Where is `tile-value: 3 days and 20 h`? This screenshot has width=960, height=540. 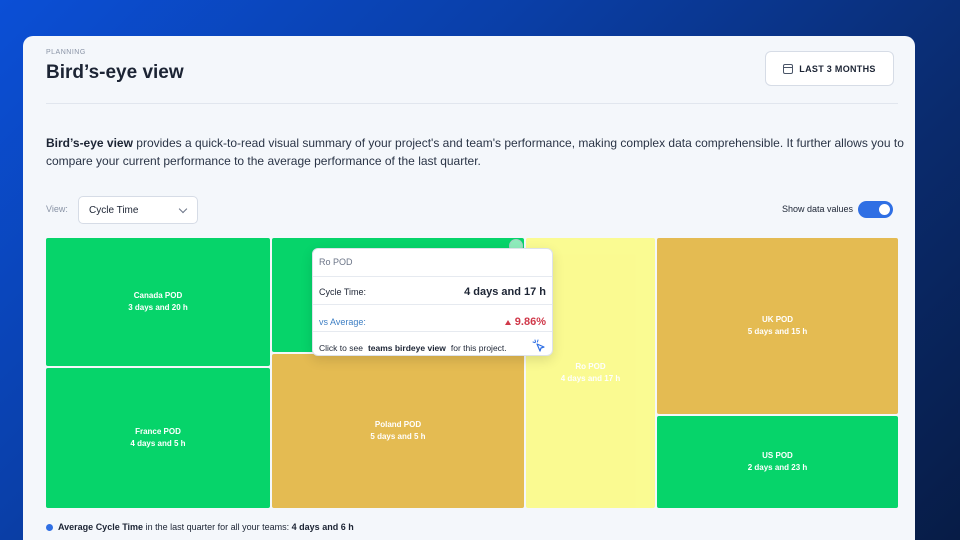 tile-value: 3 days and 20 h is located at coordinates (158, 307).